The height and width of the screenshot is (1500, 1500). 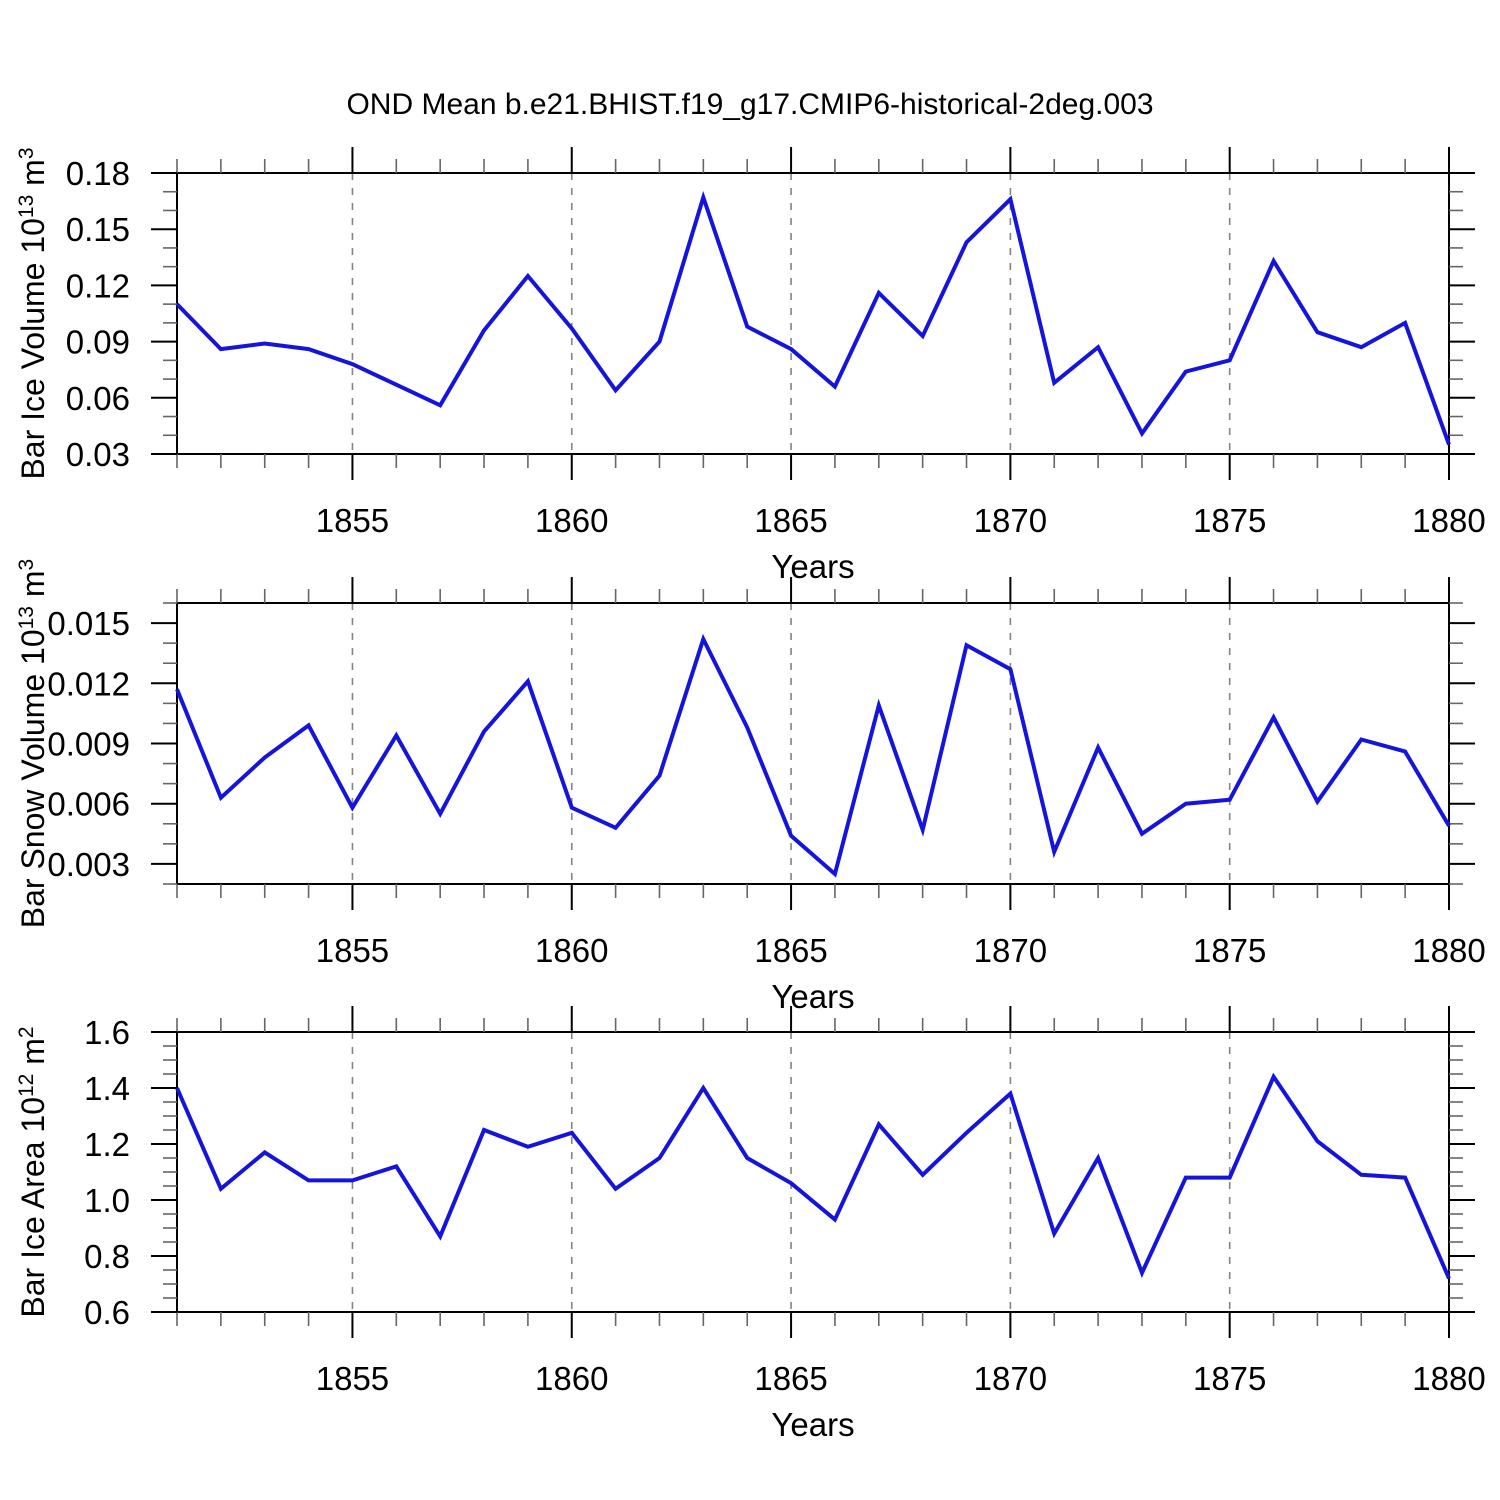 I want to click on y-tick-label: 0.006, so click(x=88, y=804).